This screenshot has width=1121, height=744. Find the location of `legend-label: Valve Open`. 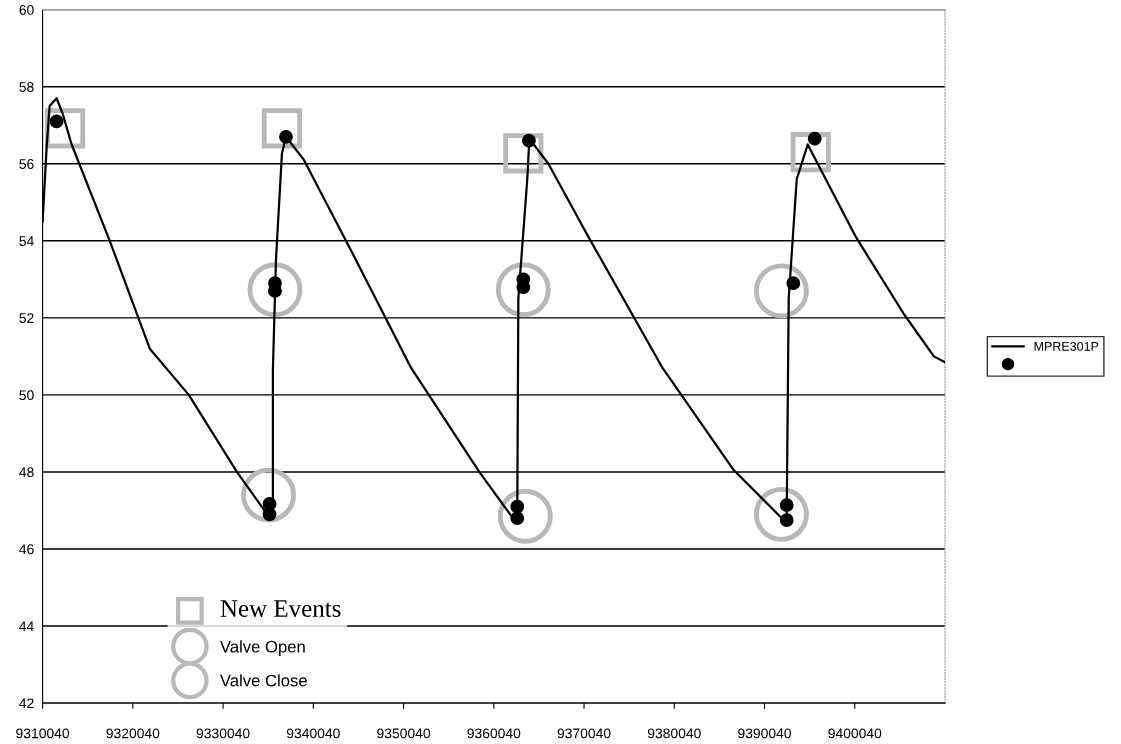

legend-label: Valve Open is located at coordinates (262, 648).